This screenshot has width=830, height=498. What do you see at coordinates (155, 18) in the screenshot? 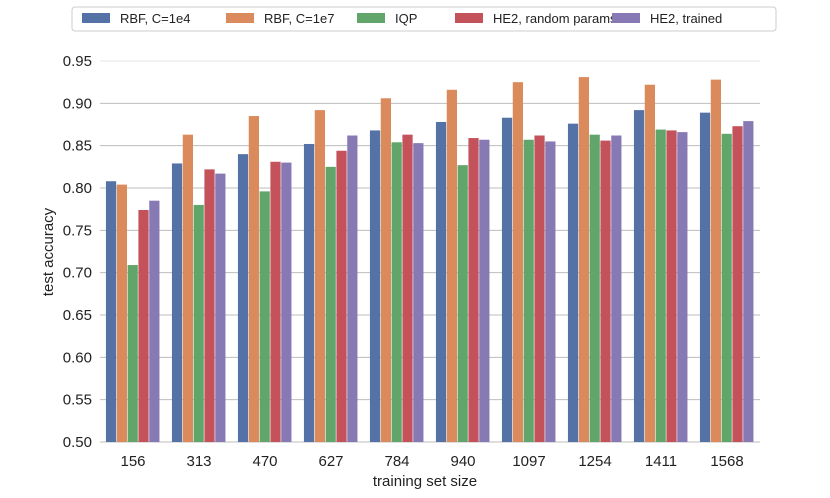
I see `legend-label: RBF, C=1e4` at bounding box center [155, 18].